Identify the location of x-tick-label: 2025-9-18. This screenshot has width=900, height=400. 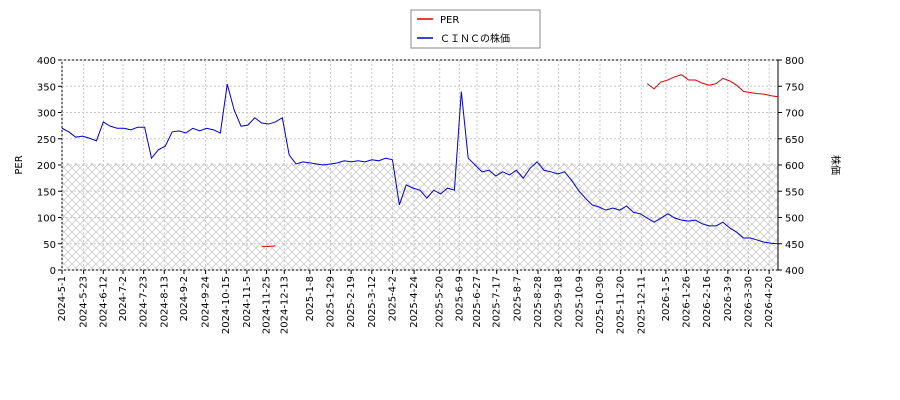
(559, 302).